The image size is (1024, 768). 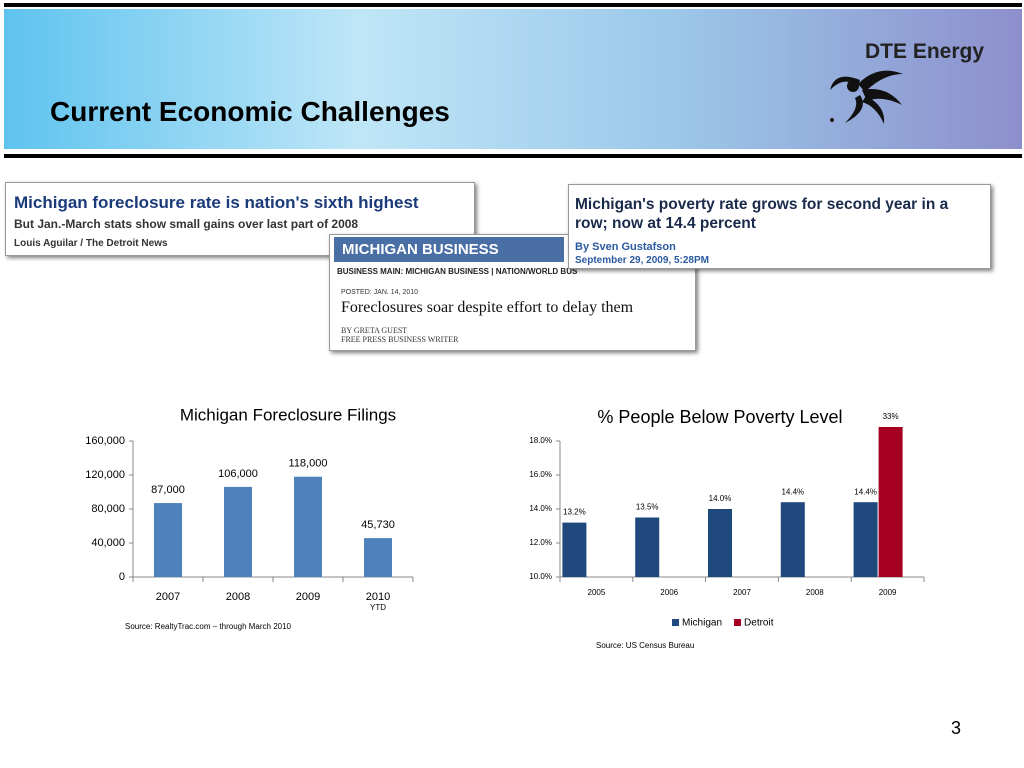 I want to click on x-tick-label: 2006, so click(x=669, y=592).